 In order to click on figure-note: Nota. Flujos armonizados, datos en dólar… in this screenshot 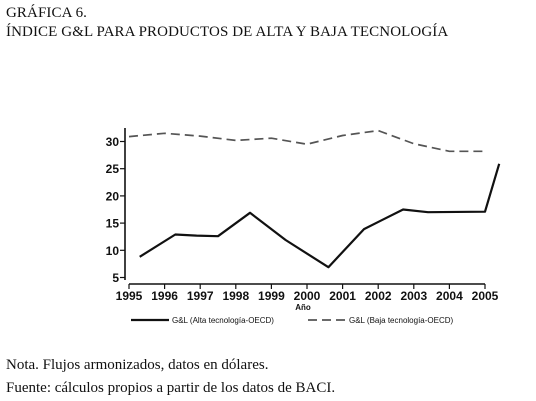, I will do `click(137, 365)`.